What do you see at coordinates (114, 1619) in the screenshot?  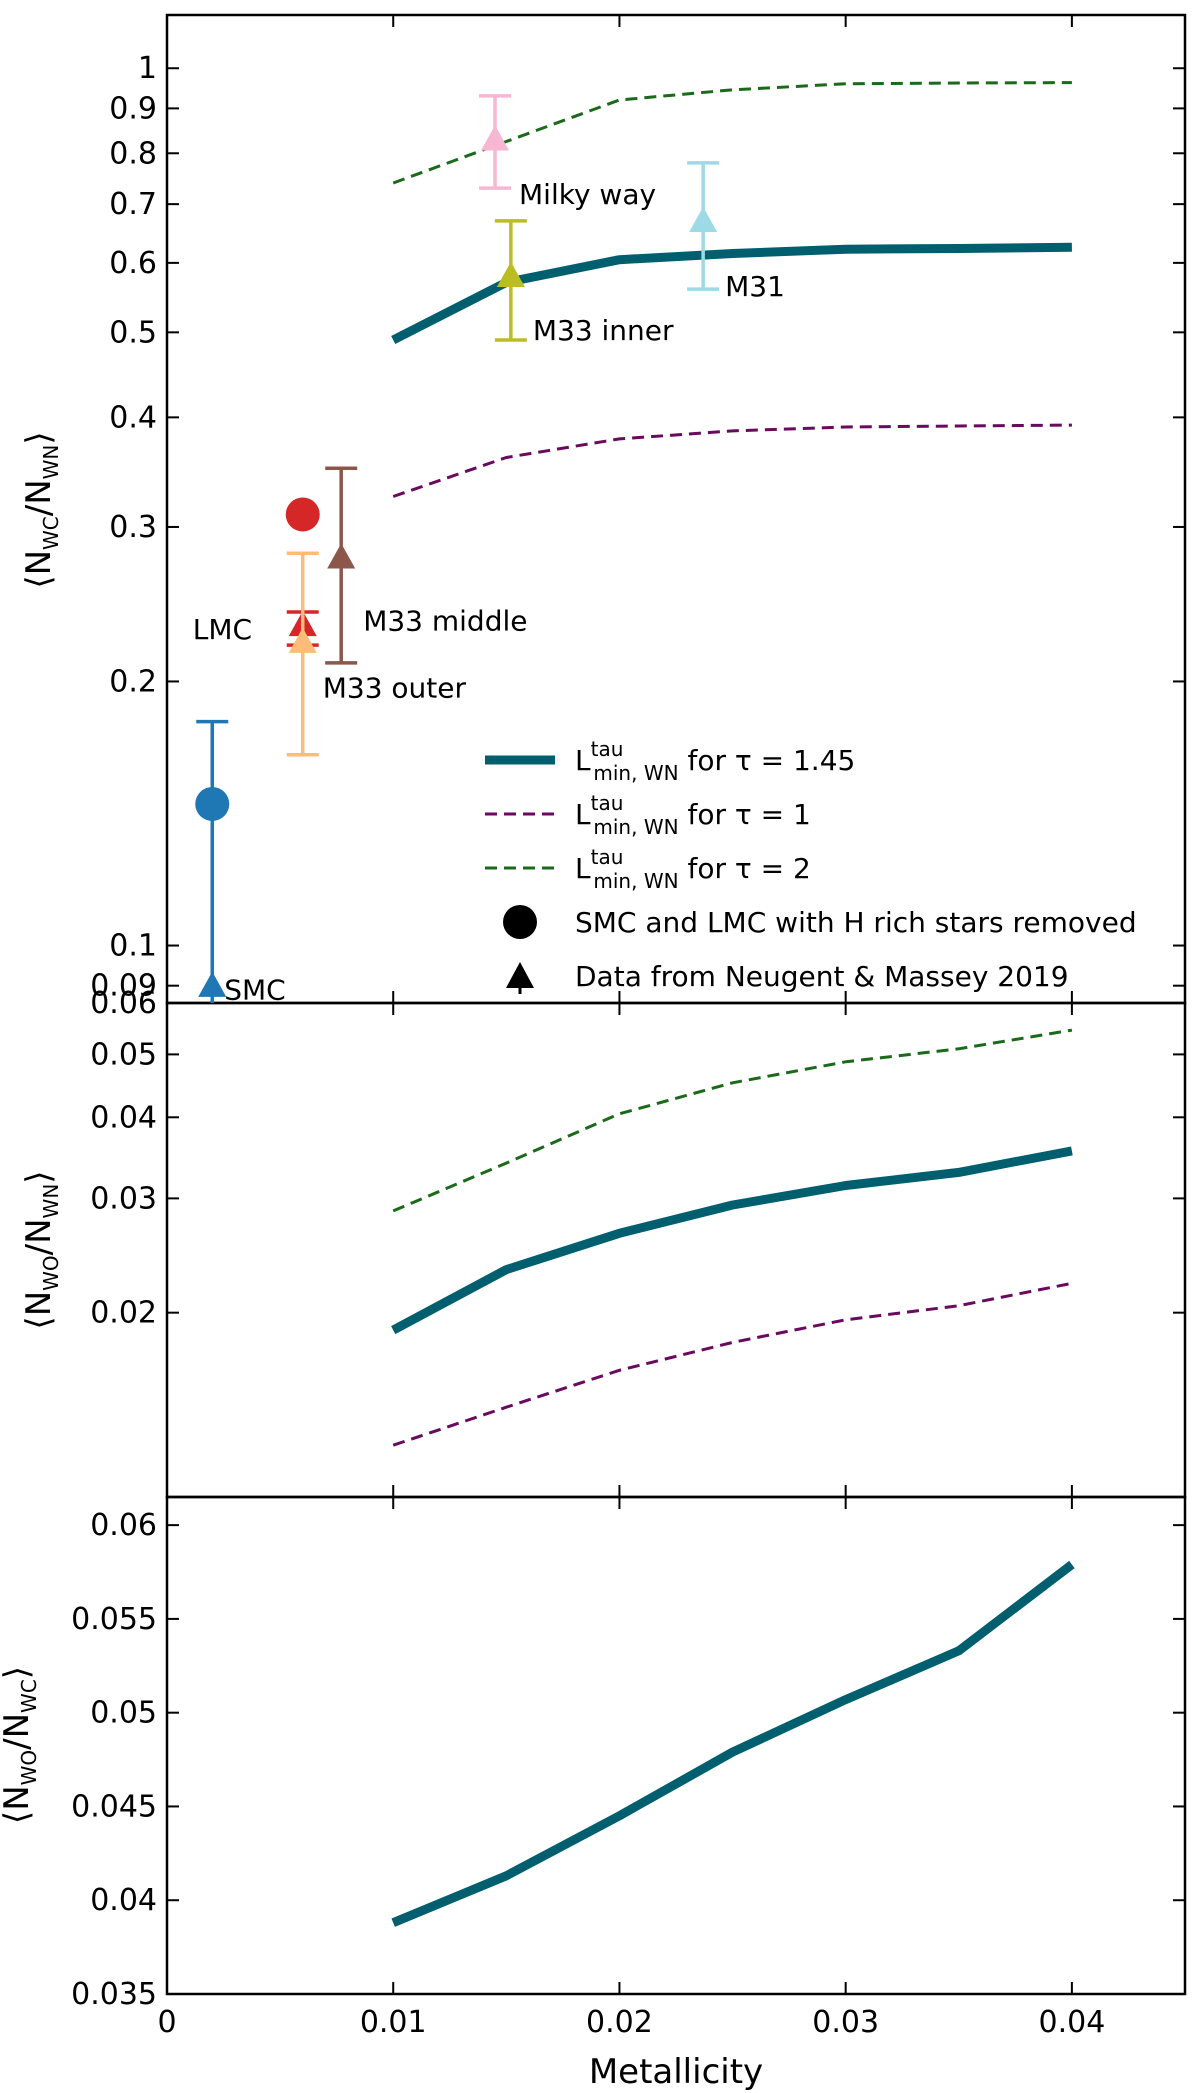 I see `p2-ytick-label-4: 0.055` at bounding box center [114, 1619].